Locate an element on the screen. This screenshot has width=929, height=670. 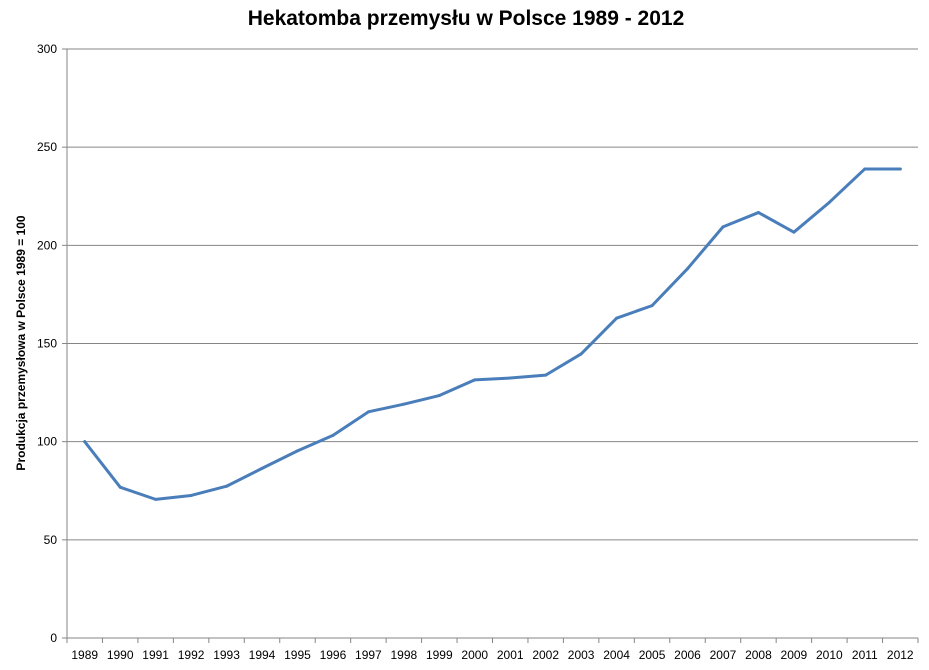
x-tick-label: 1996 is located at coordinates (333, 655).